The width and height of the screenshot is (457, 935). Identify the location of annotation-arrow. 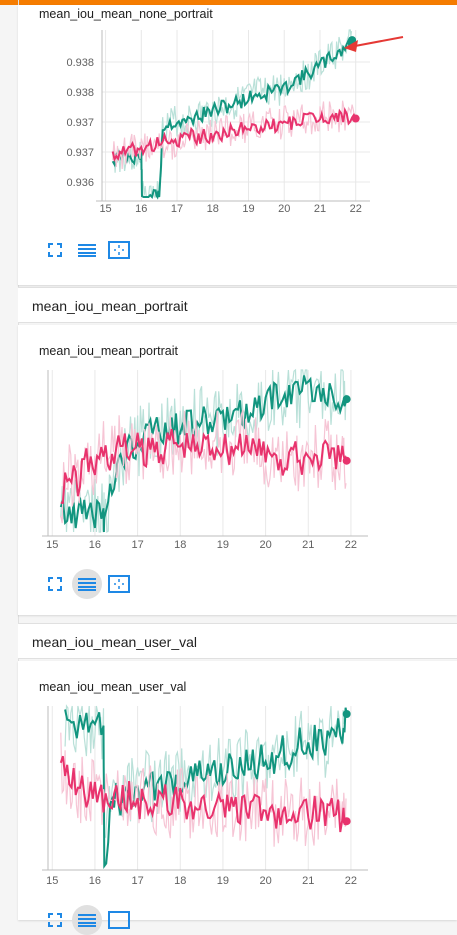
(379, 41).